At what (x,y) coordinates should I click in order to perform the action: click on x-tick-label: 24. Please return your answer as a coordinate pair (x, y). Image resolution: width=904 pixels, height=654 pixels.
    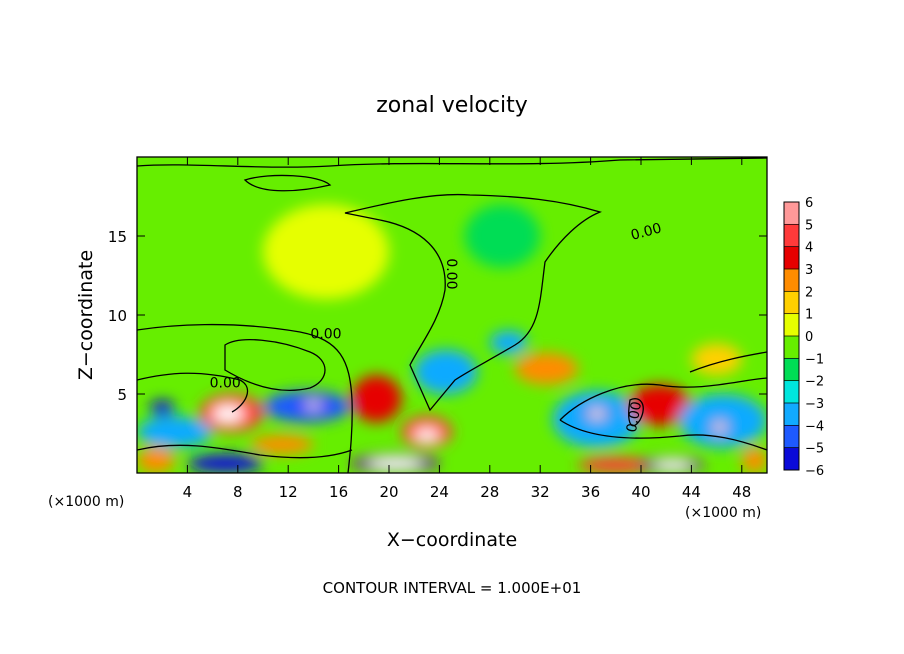
    Looking at the image, I should click on (439, 492).